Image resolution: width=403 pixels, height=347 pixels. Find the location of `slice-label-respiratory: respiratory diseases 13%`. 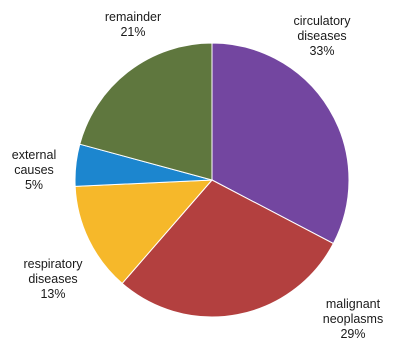

slice-label-respiratory: respiratory diseases 13% is located at coordinates (53, 279).